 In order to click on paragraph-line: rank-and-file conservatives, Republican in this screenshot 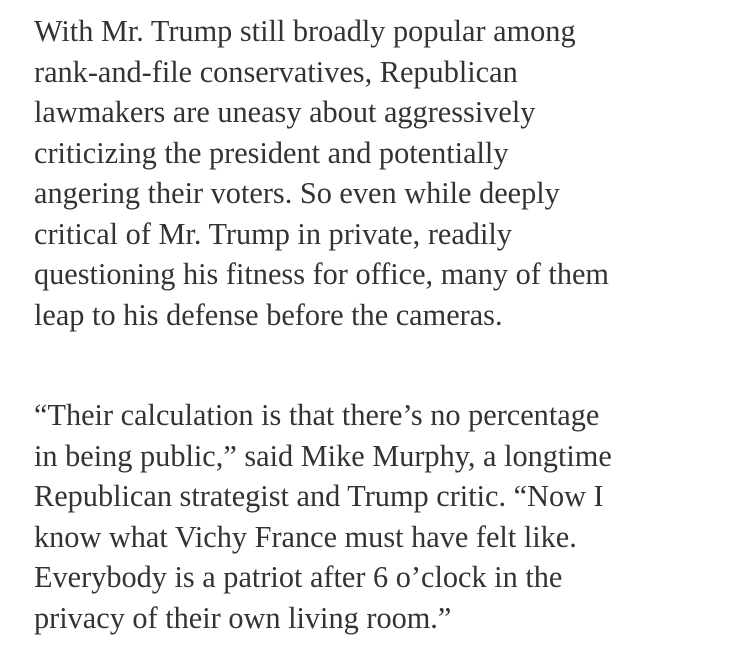, I will do `click(276, 71)`.